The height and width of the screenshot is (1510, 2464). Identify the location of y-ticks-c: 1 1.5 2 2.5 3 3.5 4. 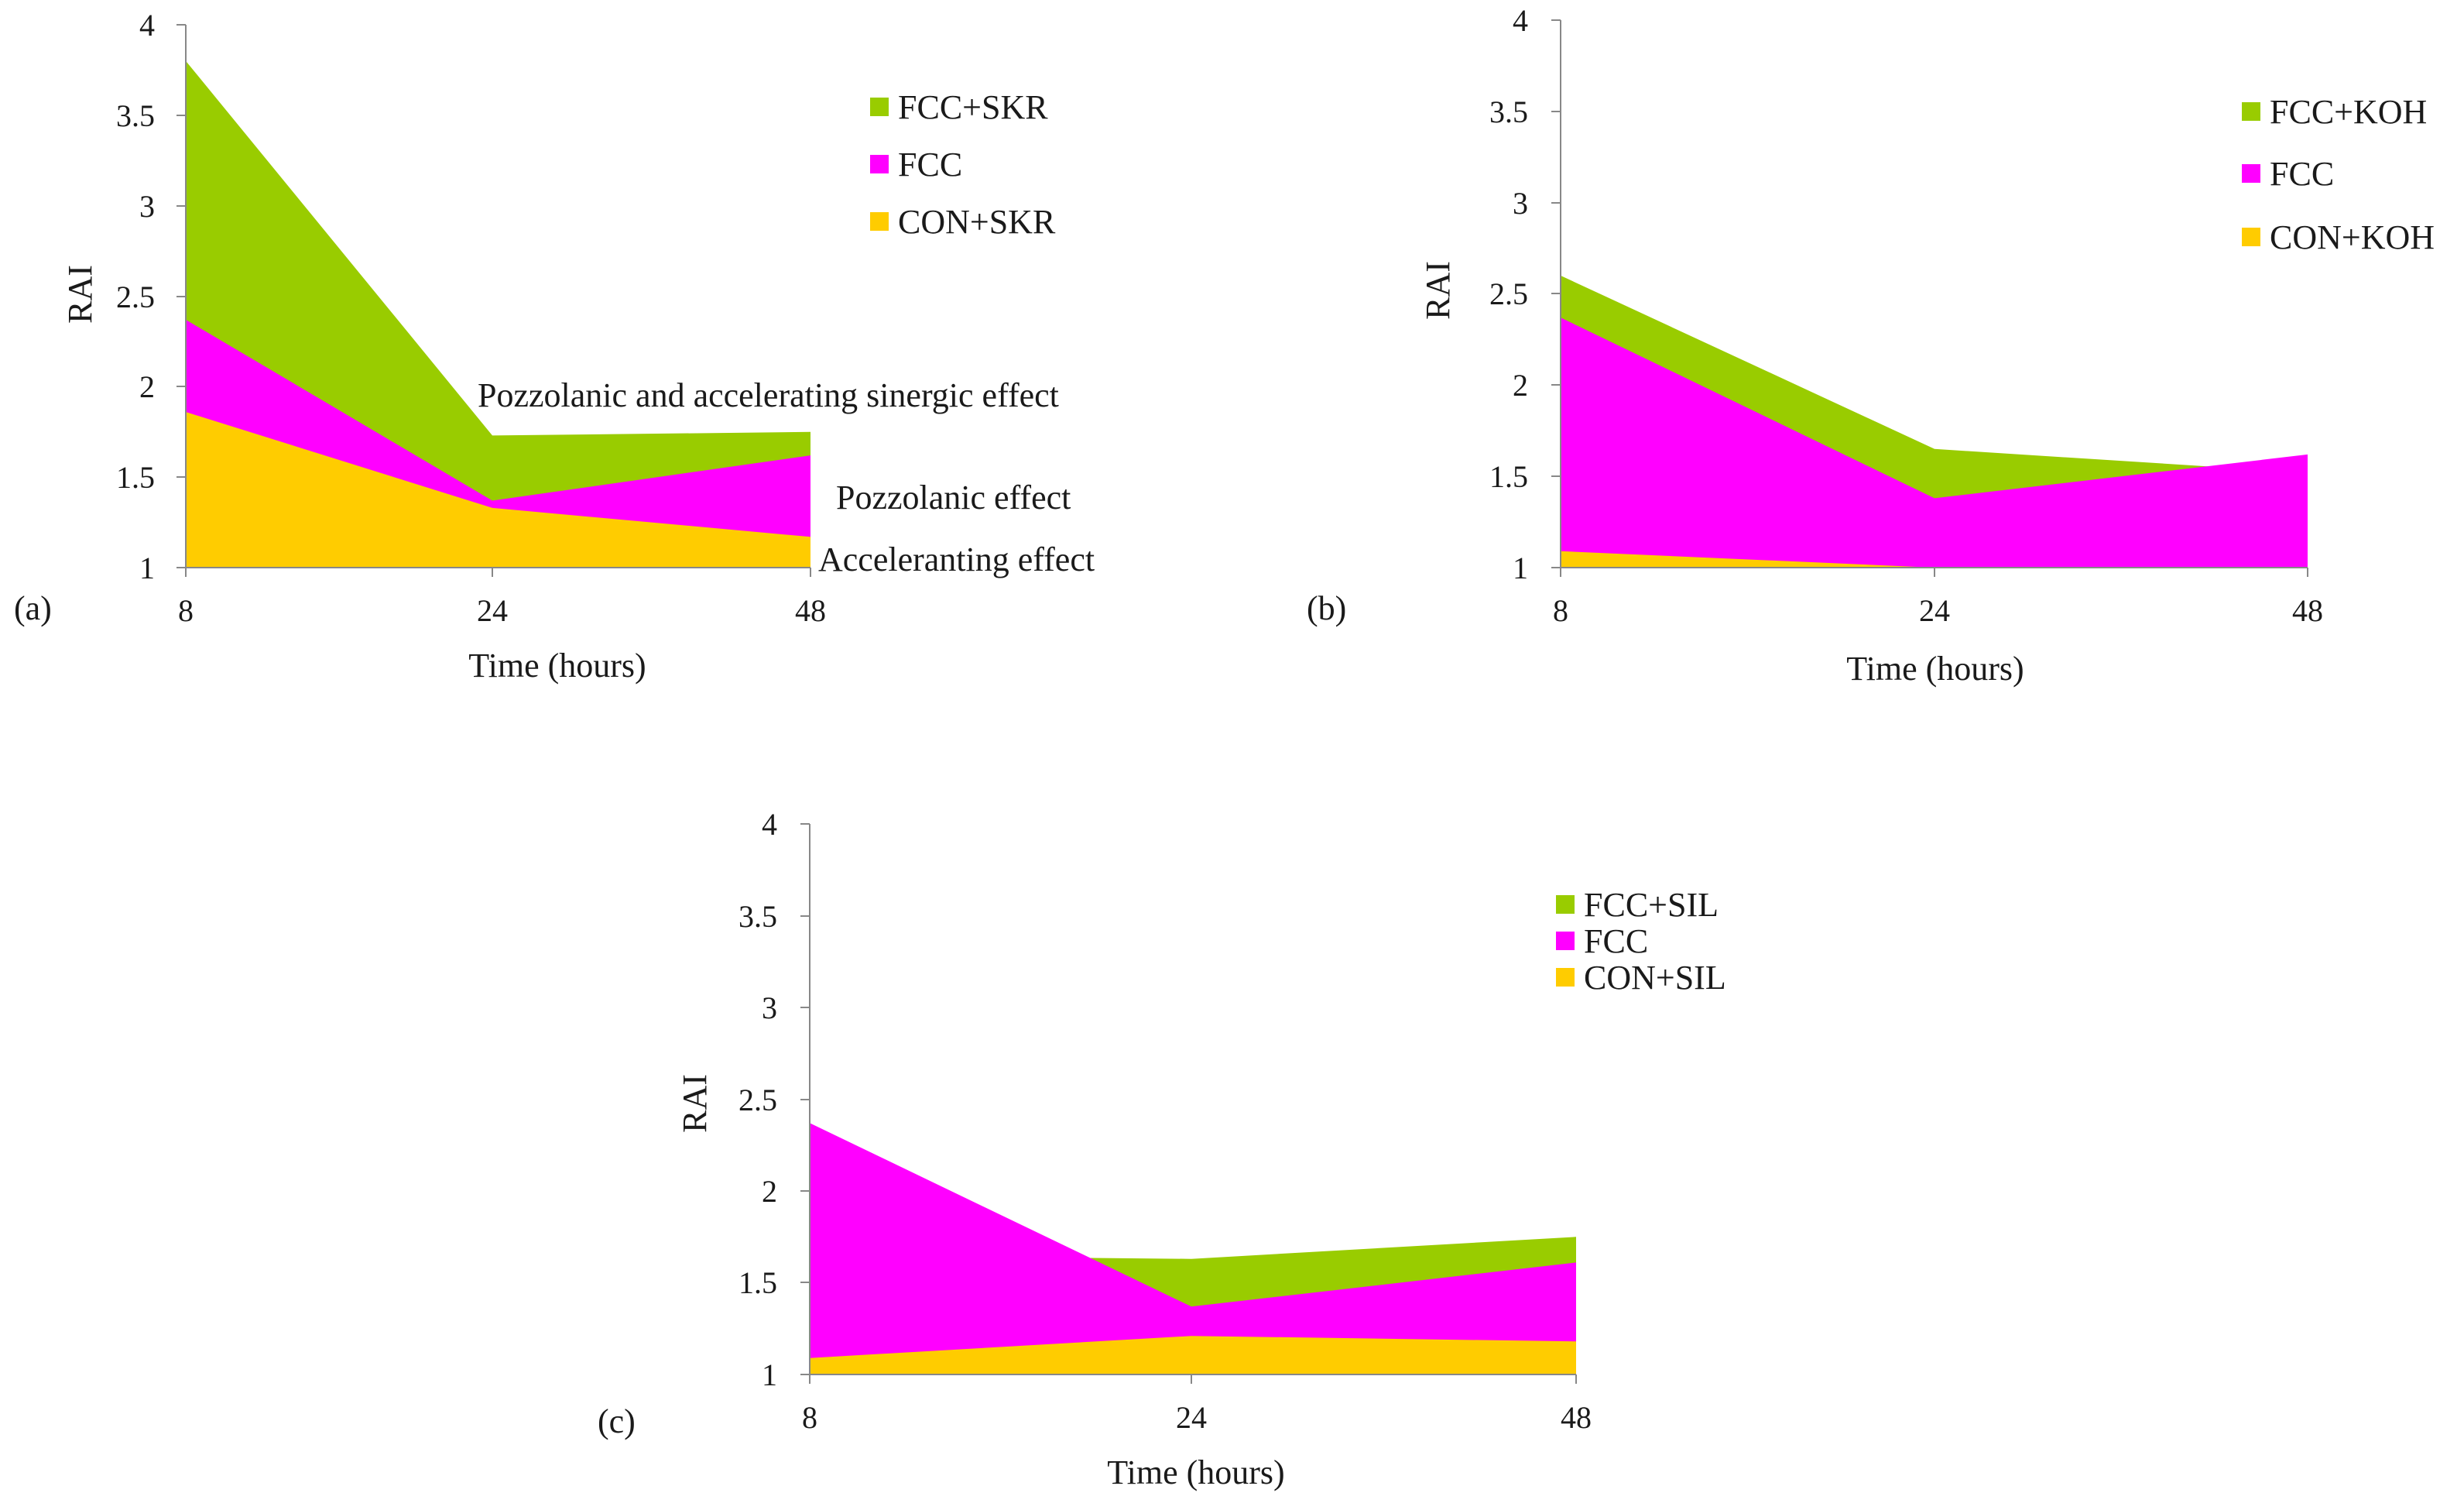
(774, 1099).